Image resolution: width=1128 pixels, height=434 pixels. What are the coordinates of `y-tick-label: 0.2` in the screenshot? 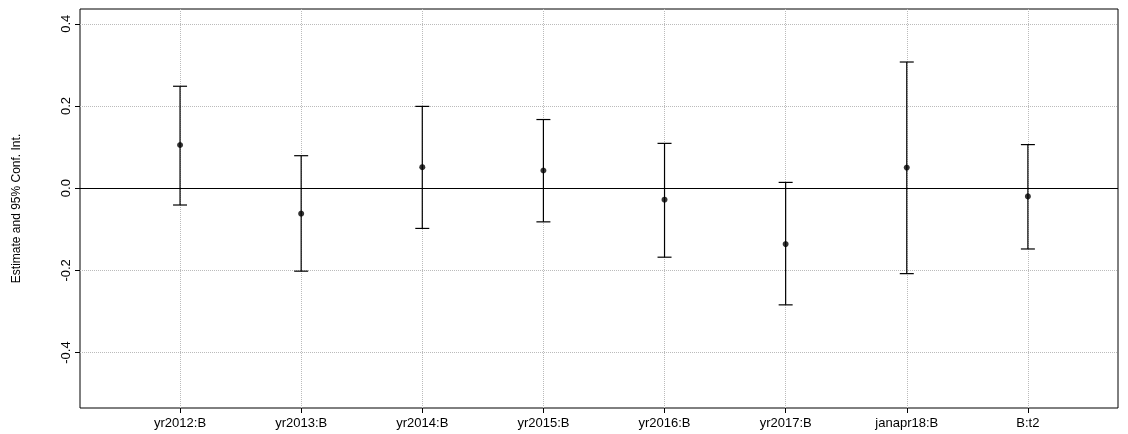 It's located at (65, 106).